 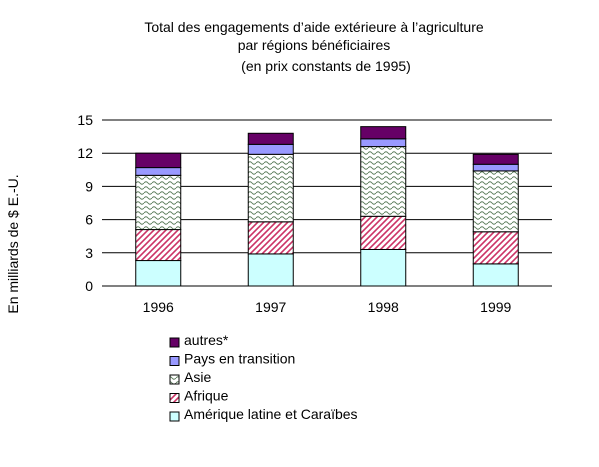 I want to click on legend-label: Amérique latine et Caraïbes, so click(x=271, y=414).